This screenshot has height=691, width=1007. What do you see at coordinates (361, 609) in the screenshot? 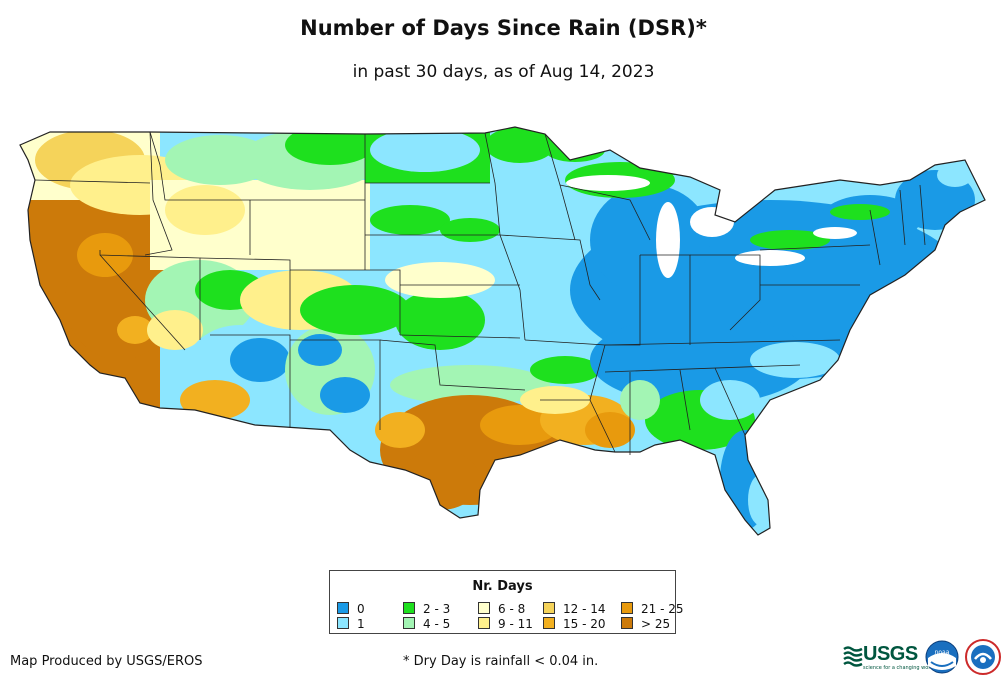
I see `legend-label: 0` at bounding box center [361, 609].